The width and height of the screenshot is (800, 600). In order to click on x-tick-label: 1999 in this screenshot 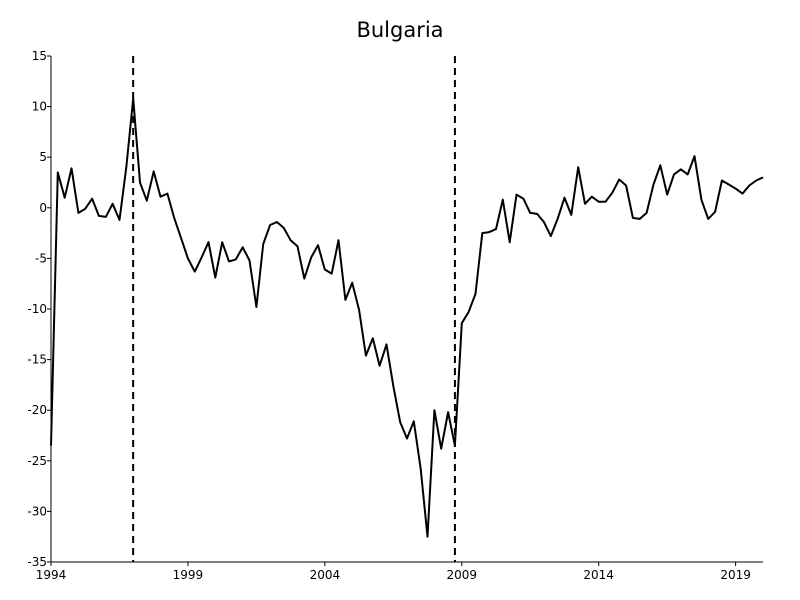, I will do `click(188, 575)`.